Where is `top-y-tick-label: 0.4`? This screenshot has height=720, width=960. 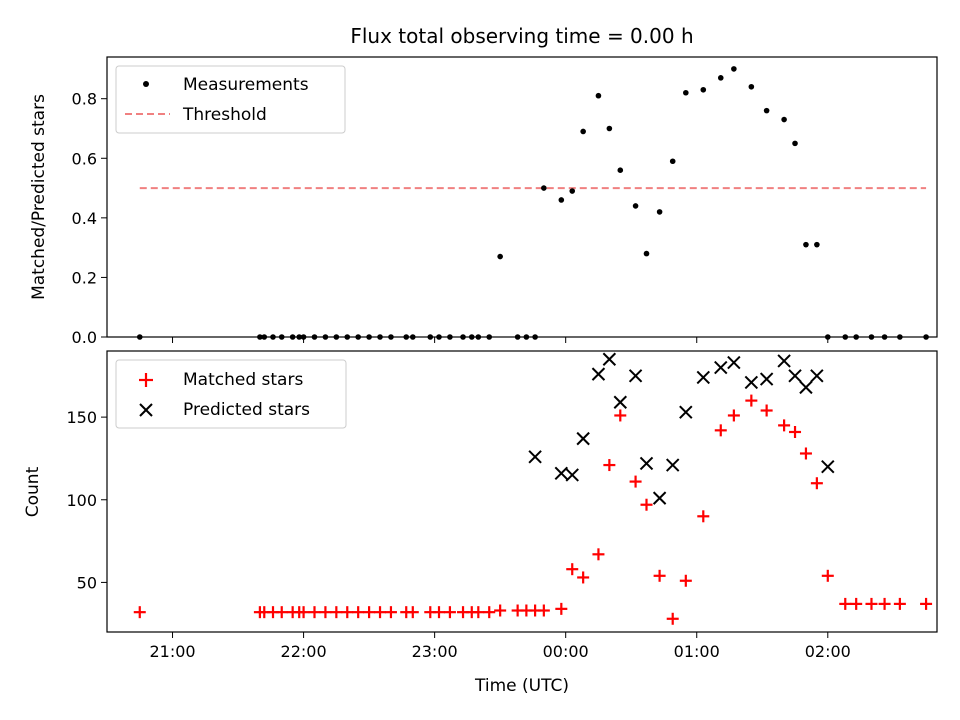 top-y-tick-label: 0.4 is located at coordinates (84, 218).